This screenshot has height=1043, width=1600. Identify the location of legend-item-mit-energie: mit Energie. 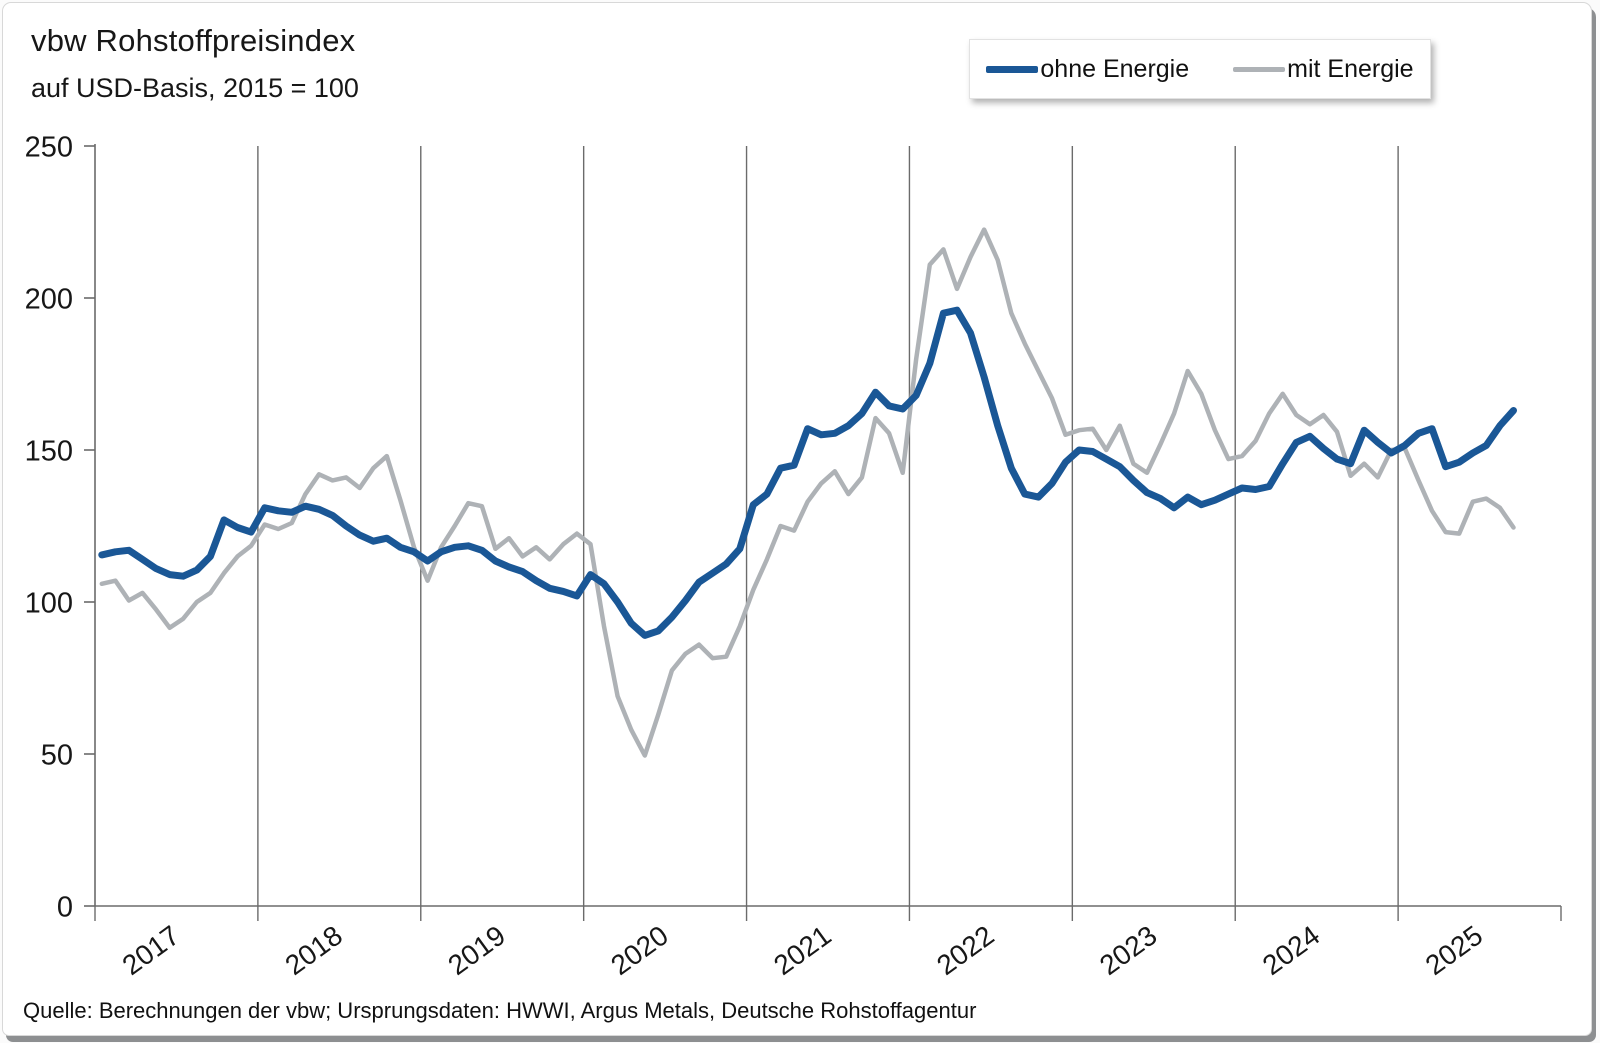
(1323, 69).